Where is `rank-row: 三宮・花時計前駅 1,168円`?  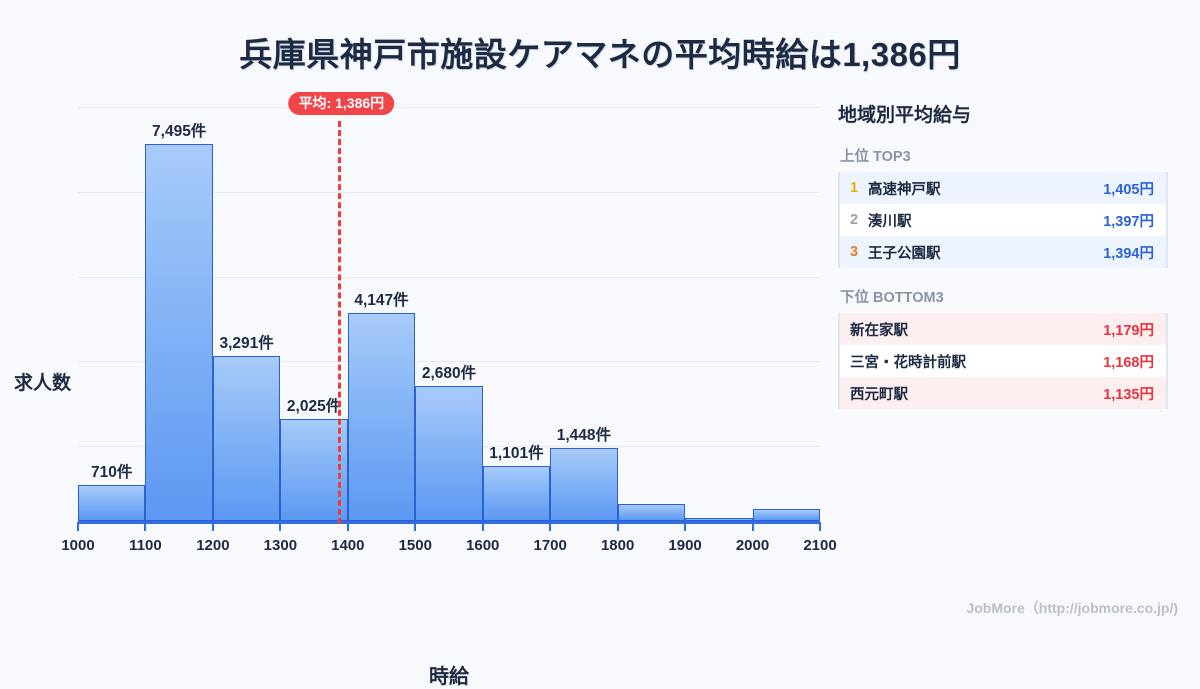
rank-row: 三宮・花時計前駅 1,168円 is located at coordinates (1003, 361).